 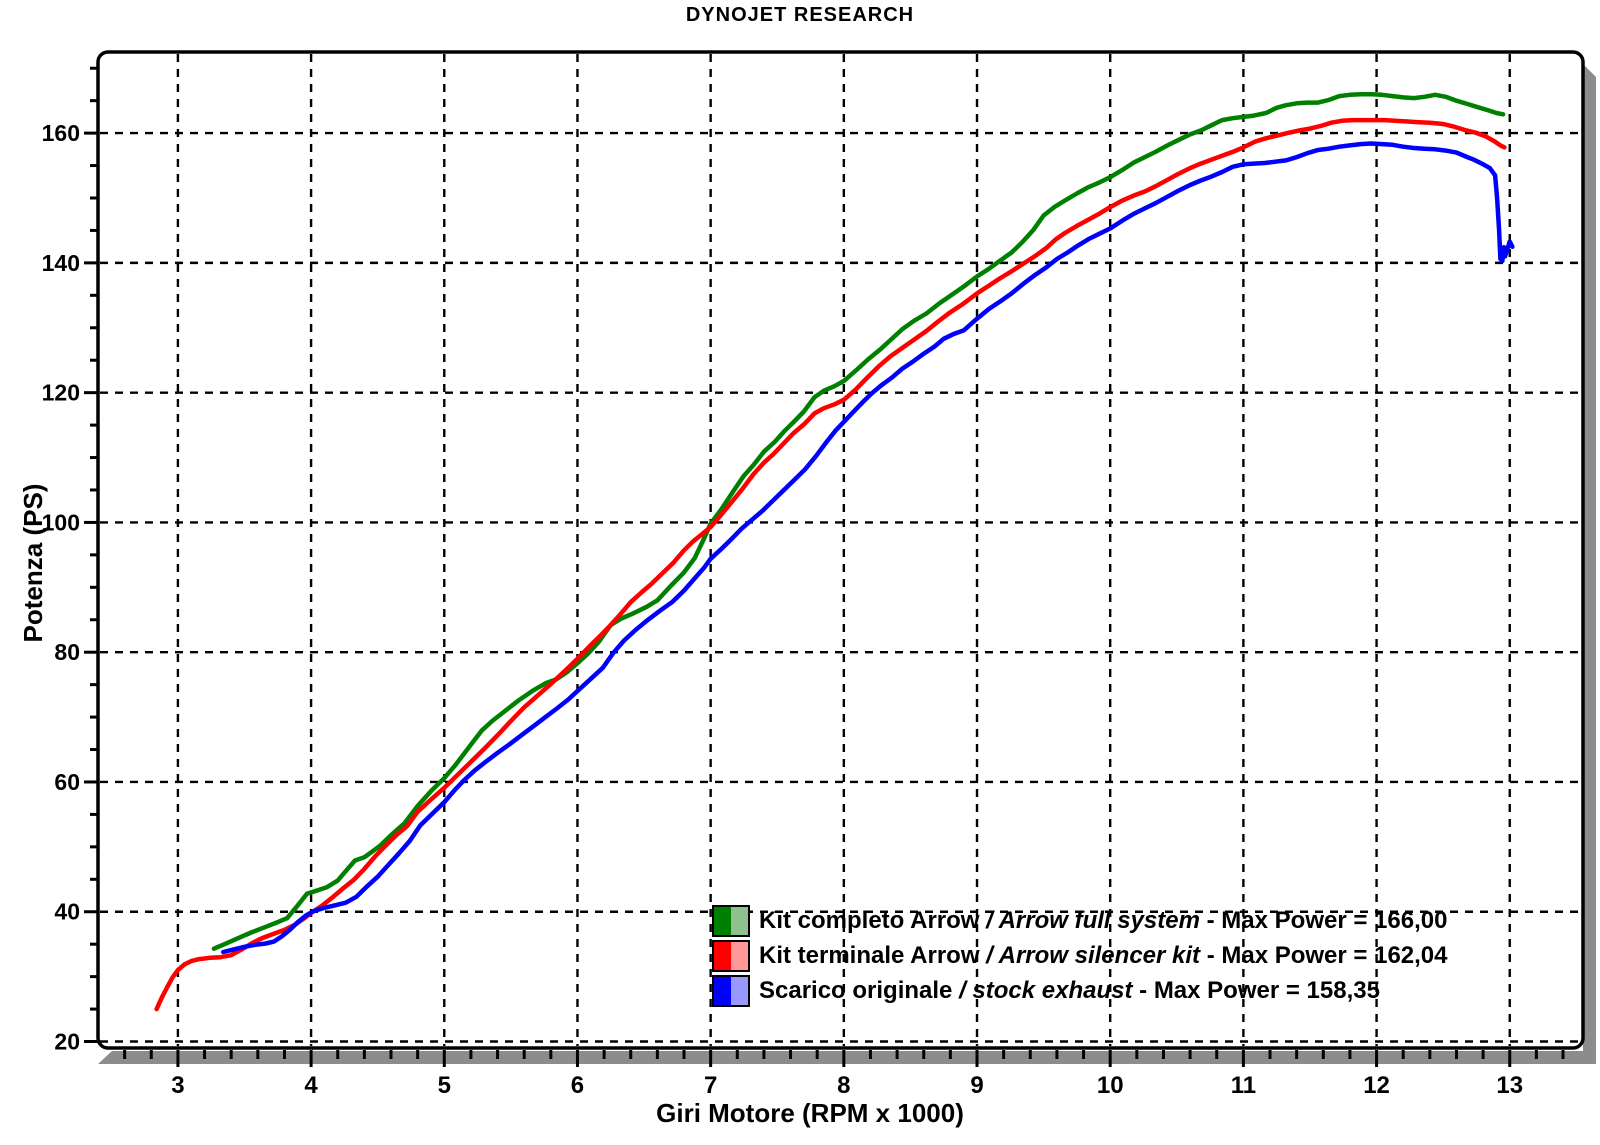 What do you see at coordinates (67, 1042) in the screenshot?
I see `svg-text: 20` at bounding box center [67, 1042].